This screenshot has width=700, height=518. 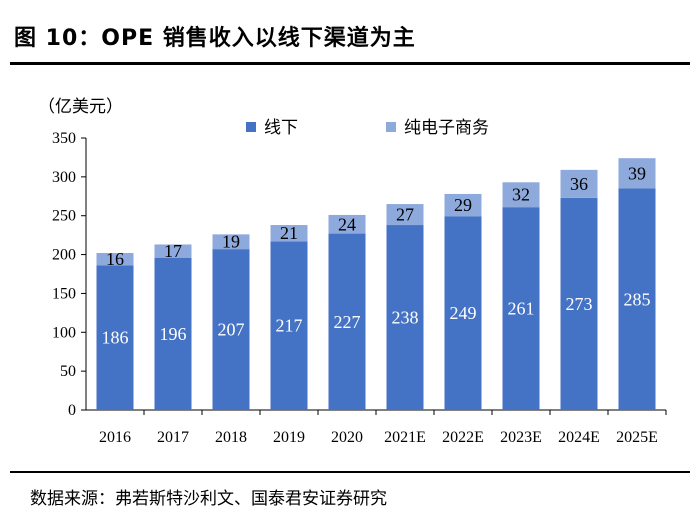 I want to click on data-label-offline: 196, so click(x=173, y=334).